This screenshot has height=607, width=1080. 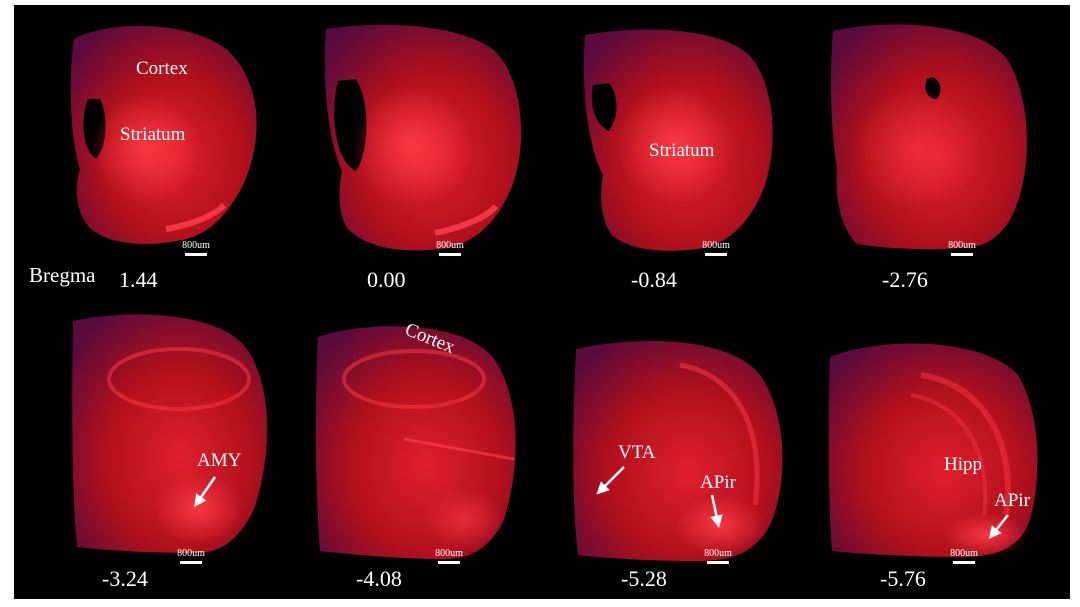 I want to click on brain-section-3: Striatum, so click(x=679, y=140).